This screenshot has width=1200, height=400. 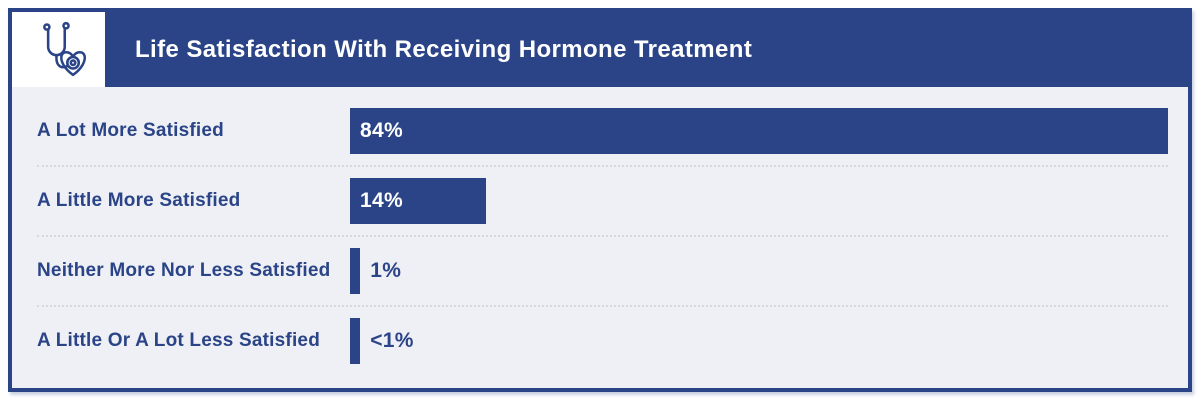 I want to click on bar-a-little-more-satisfied: 14%, so click(x=418, y=201).